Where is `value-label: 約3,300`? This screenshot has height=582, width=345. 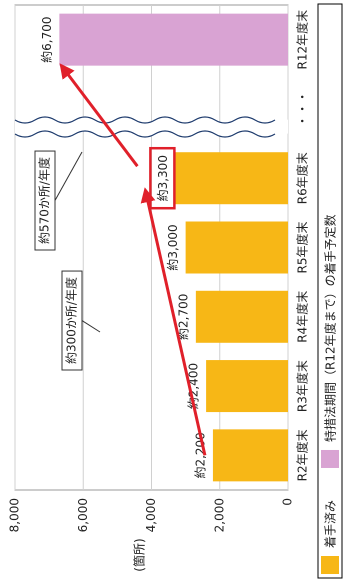
value-label: 約3,300 is located at coordinates (162, 178).